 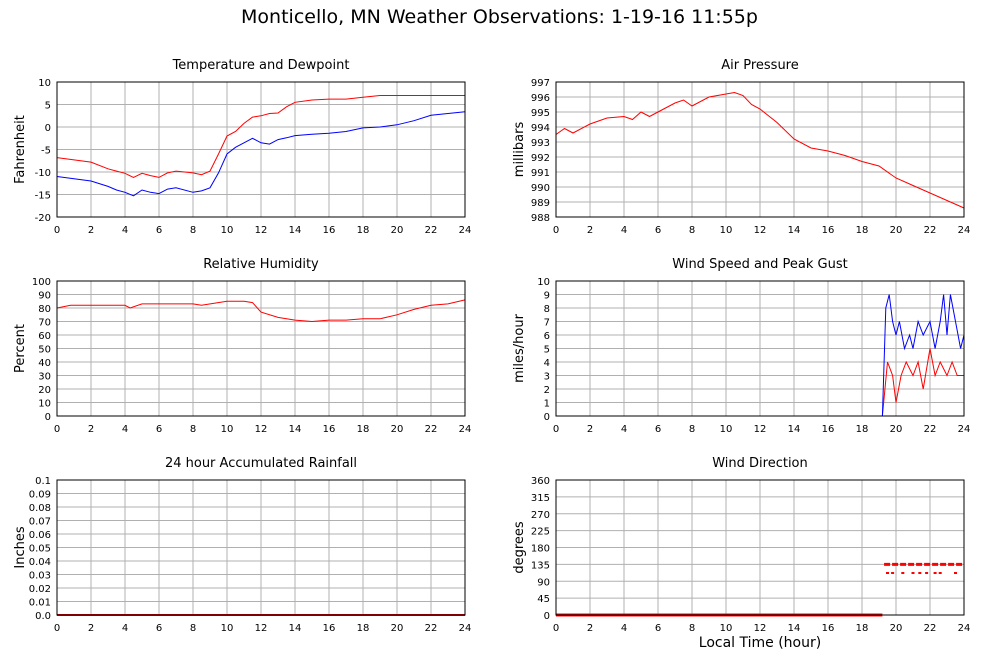 I want to click on y-tick-label: 0.0, so click(x=43, y=616).